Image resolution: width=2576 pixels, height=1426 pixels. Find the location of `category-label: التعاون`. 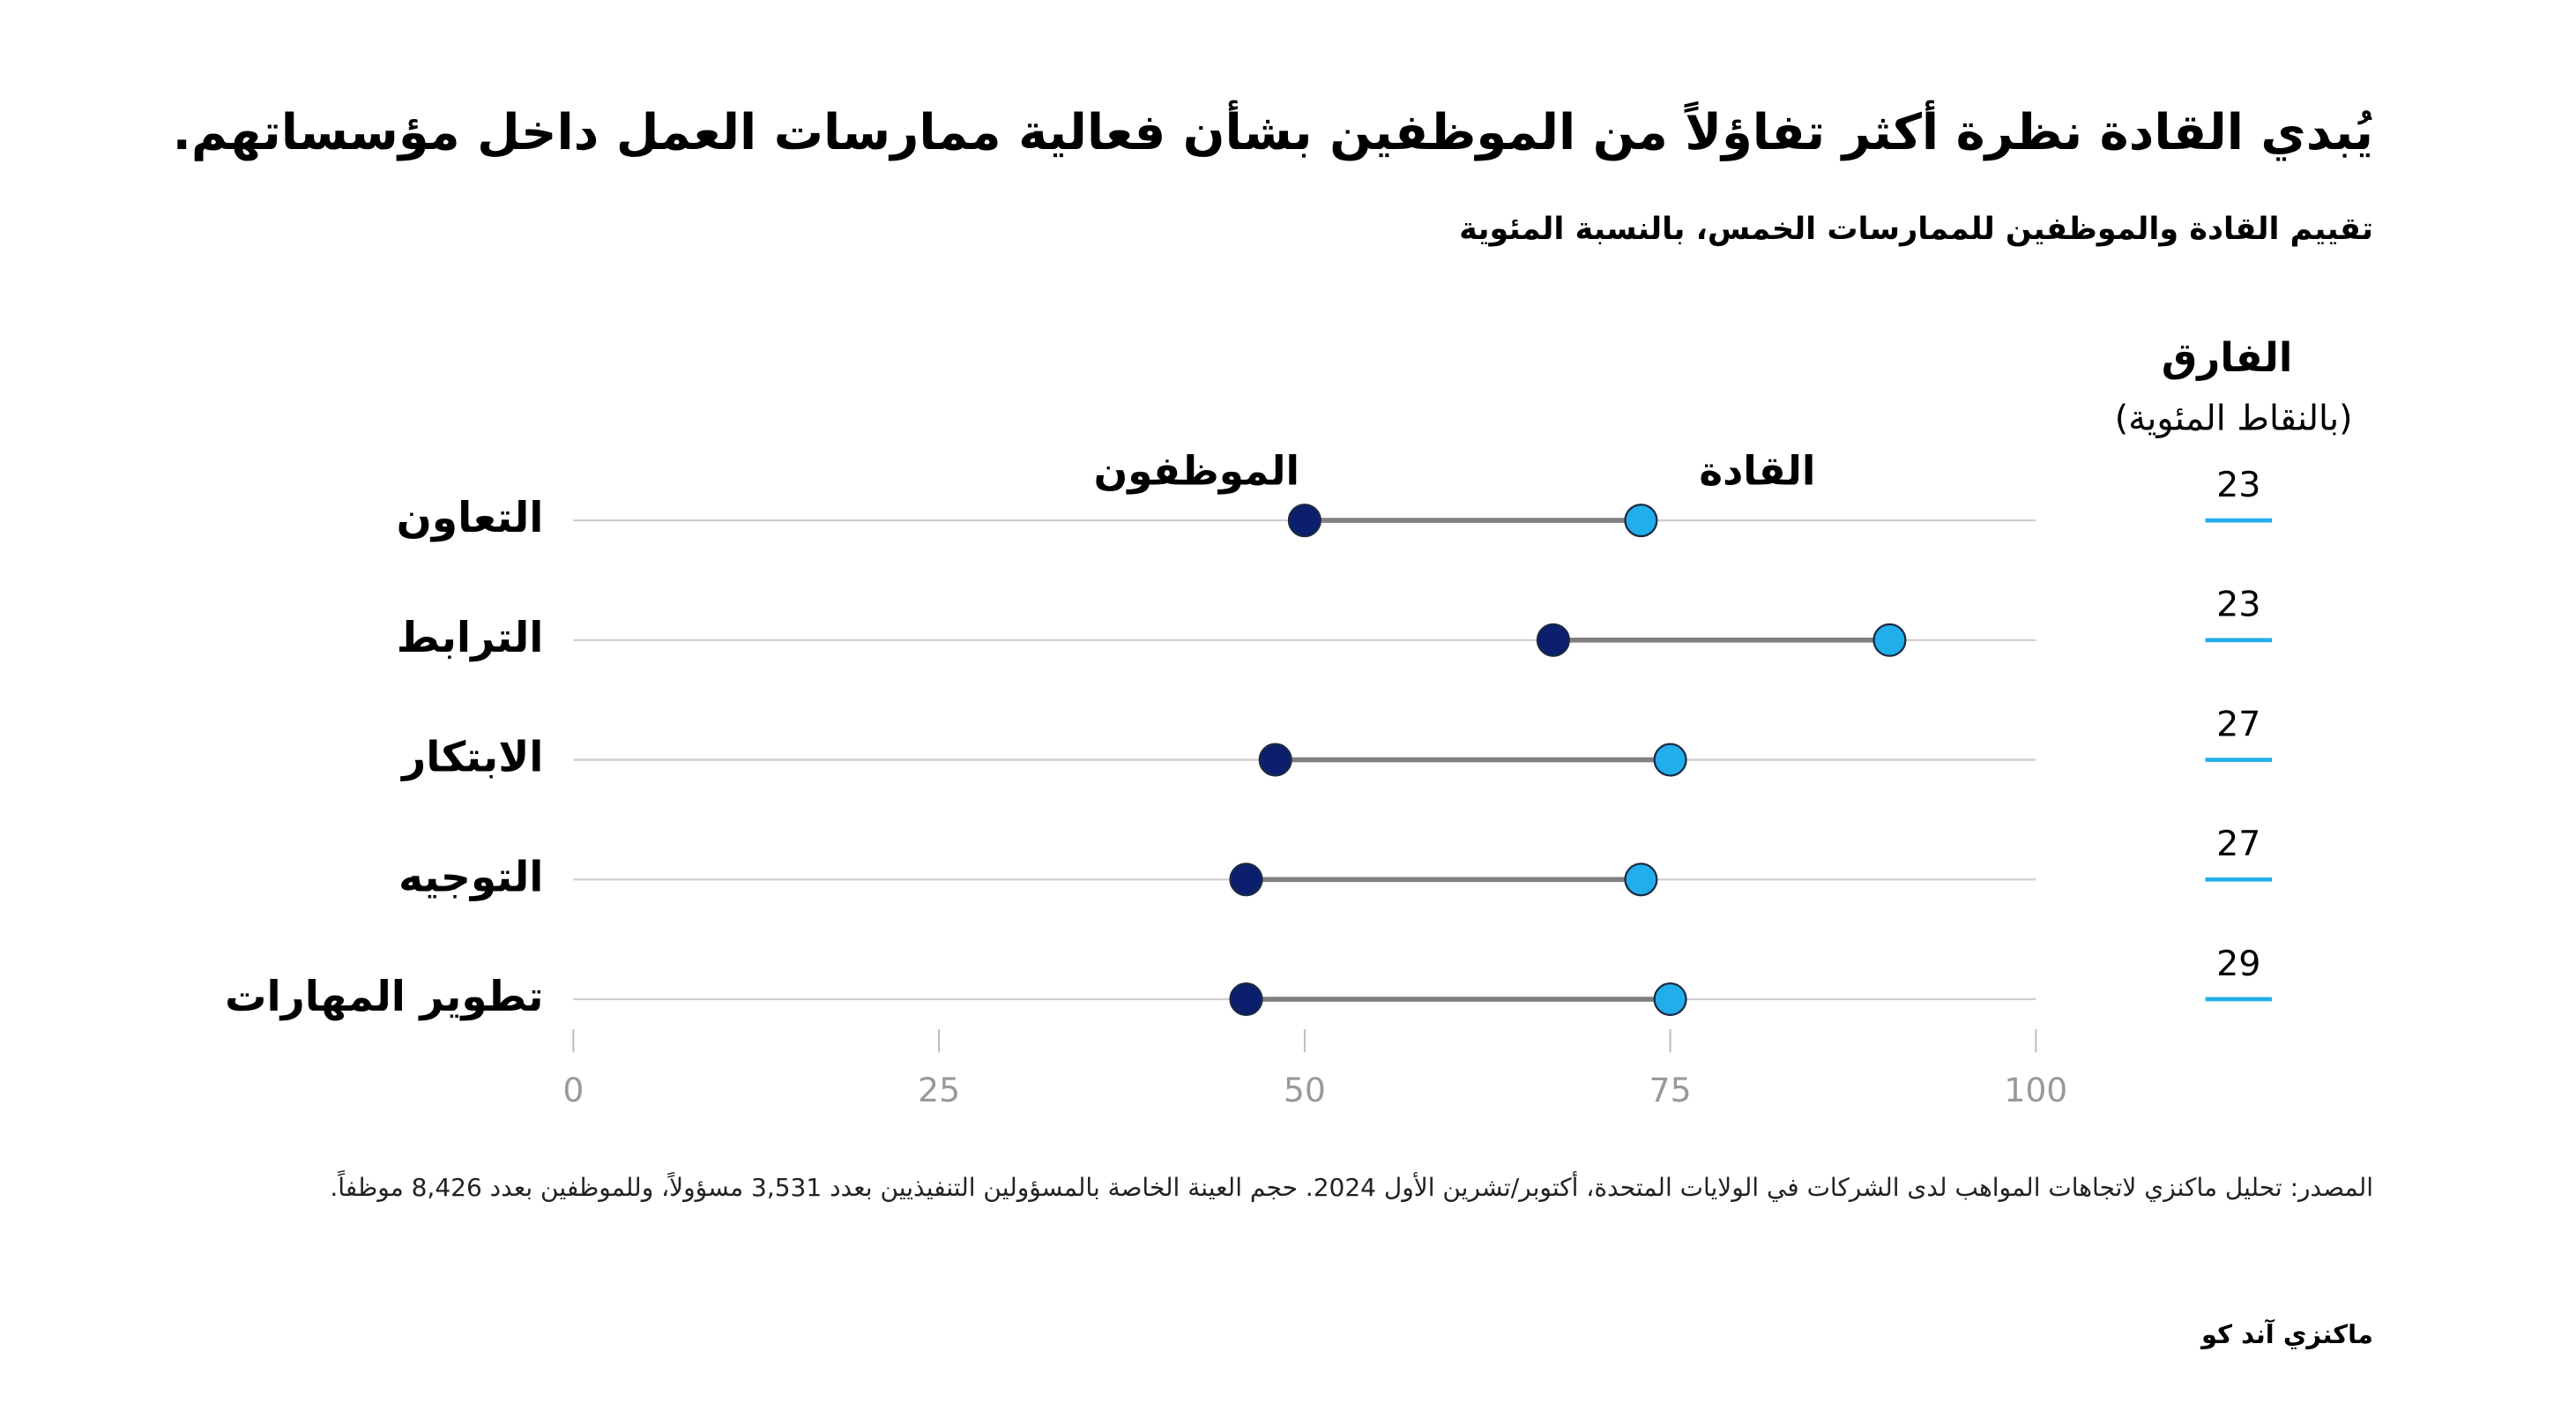

category-label: التعاون is located at coordinates (470, 518).